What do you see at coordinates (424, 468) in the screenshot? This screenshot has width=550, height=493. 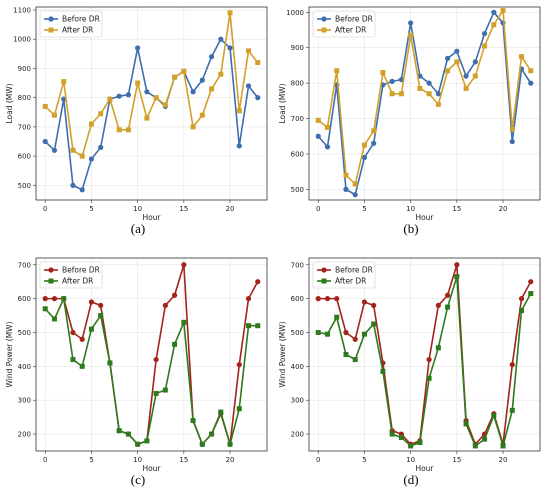 I see `x-axis-label: Hour` at bounding box center [424, 468].